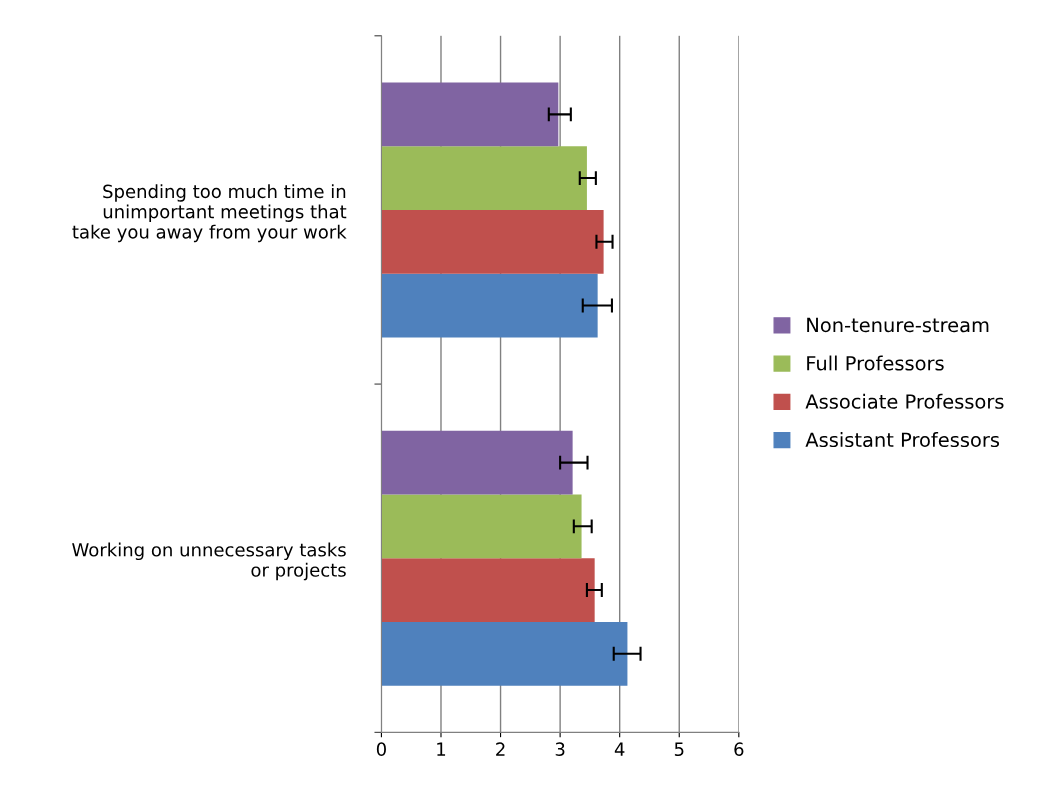 The image size is (1045, 796). I want to click on x-tick-label: 0, so click(381, 749).